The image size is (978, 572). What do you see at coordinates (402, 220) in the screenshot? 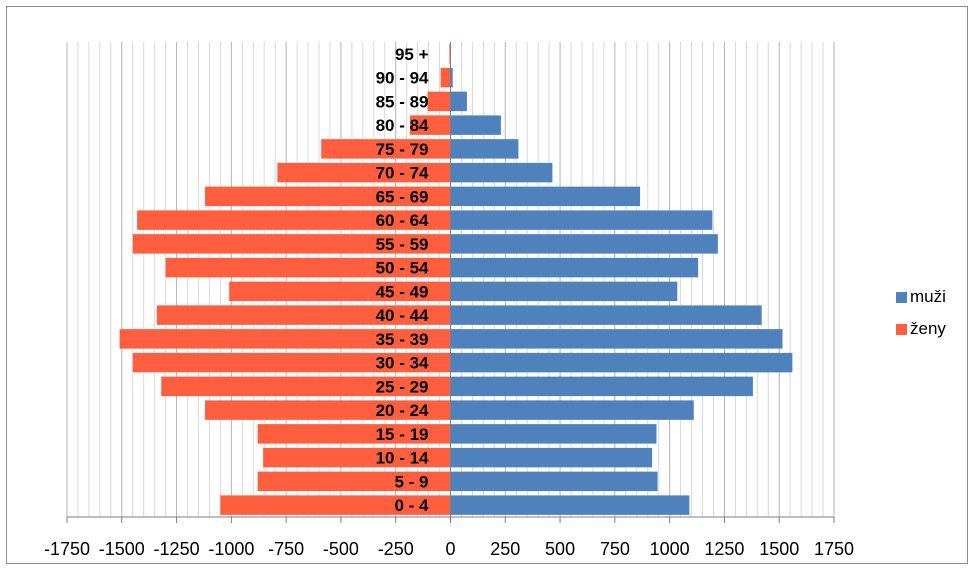
I see `category-label: 60 - 64` at bounding box center [402, 220].